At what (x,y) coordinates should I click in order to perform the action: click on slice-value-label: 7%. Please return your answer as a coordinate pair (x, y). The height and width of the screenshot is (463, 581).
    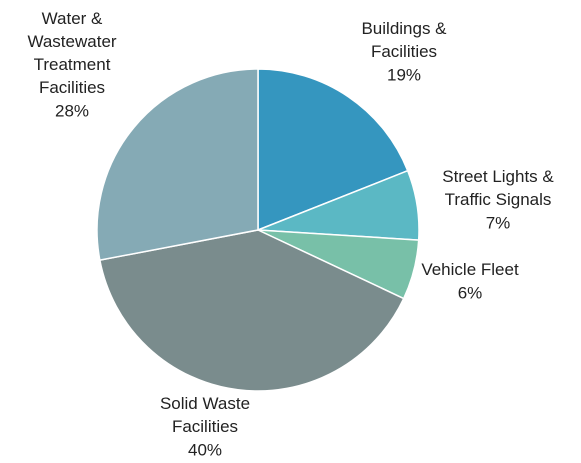
    Looking at the image, I should click on (498, 222).